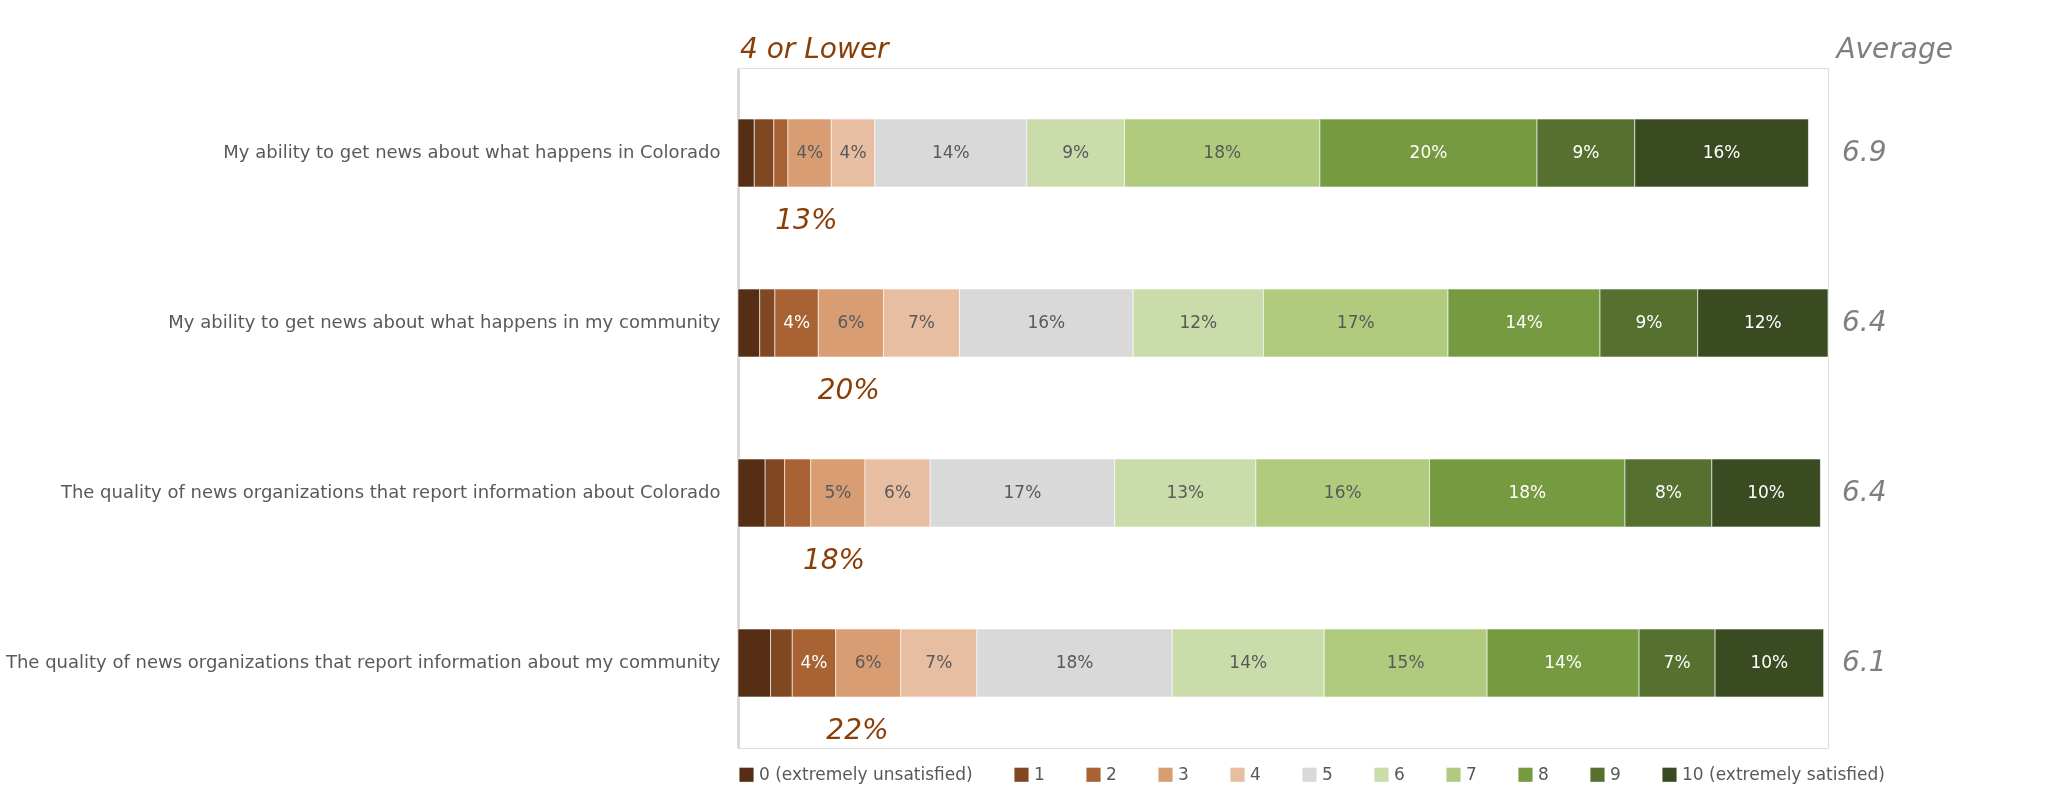 The width and height of the screenshot is (2055, 812). I want to click on y-tick-label: My ability to get news about what happens in Colorado, so click(472, 151).